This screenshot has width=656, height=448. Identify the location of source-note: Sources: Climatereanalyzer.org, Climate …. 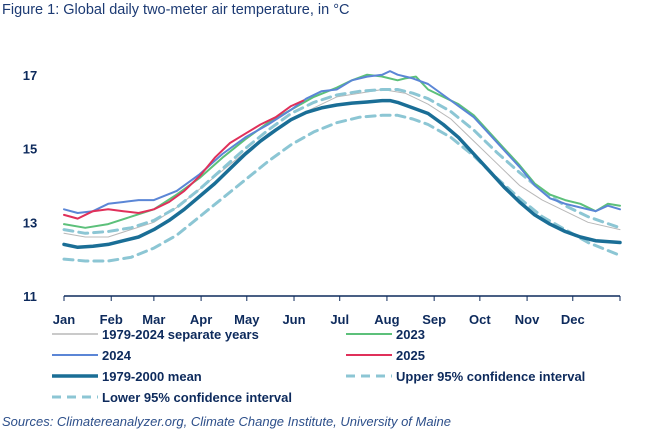
(226, 421).